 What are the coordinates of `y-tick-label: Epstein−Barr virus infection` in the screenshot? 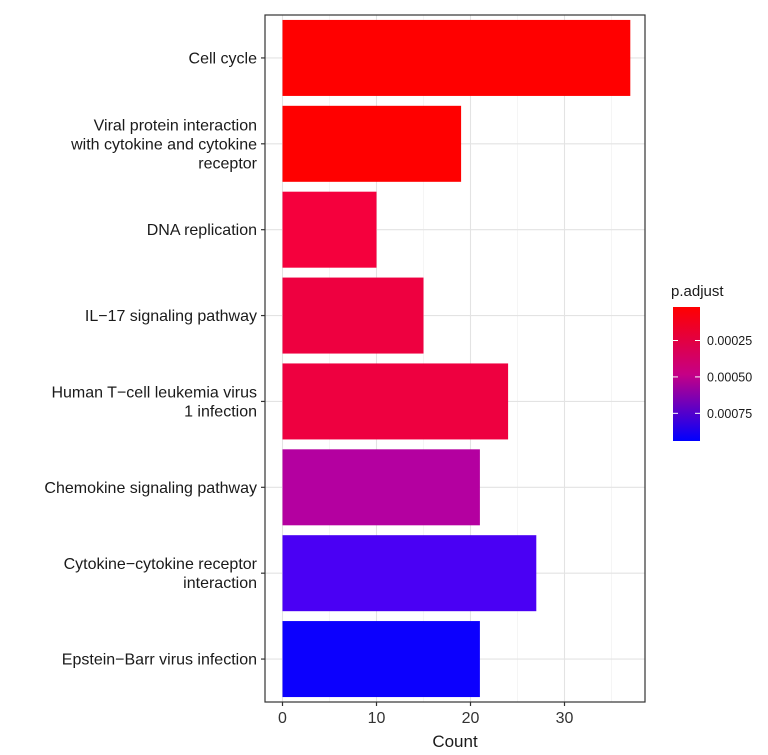 It's located at (159, 660).